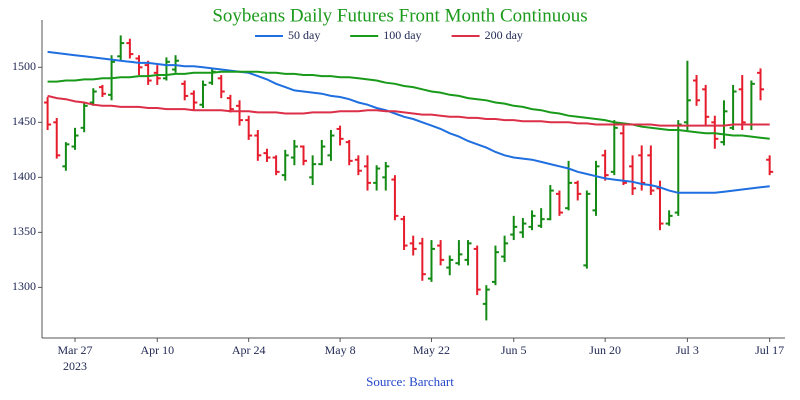  I want to click on x-tick-label: Jul 17, so click(769, 350).